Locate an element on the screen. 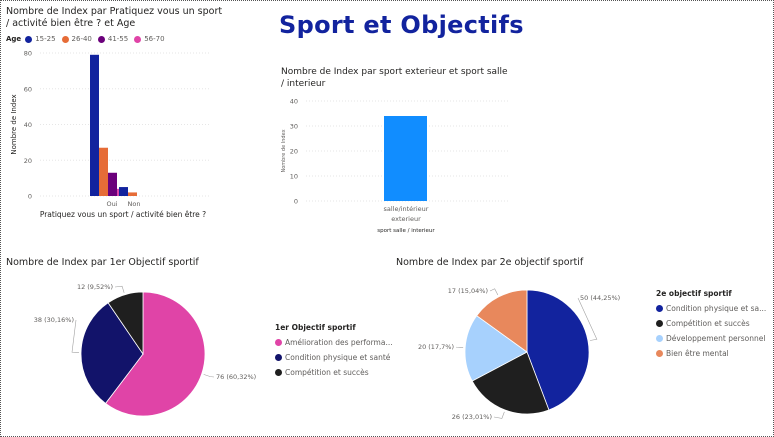  chart1-ytick: 40 is located at coordinates (28, 125).